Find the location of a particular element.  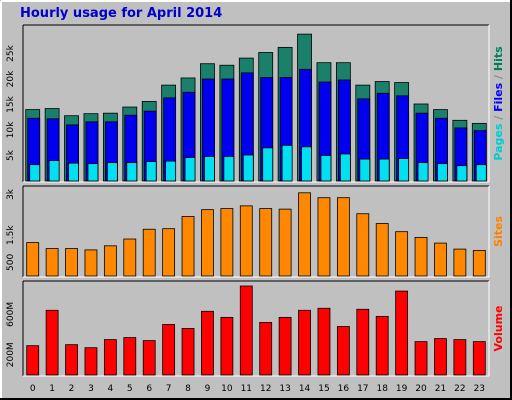

x-tick-label: 10 is located at coordinates (227, 389).